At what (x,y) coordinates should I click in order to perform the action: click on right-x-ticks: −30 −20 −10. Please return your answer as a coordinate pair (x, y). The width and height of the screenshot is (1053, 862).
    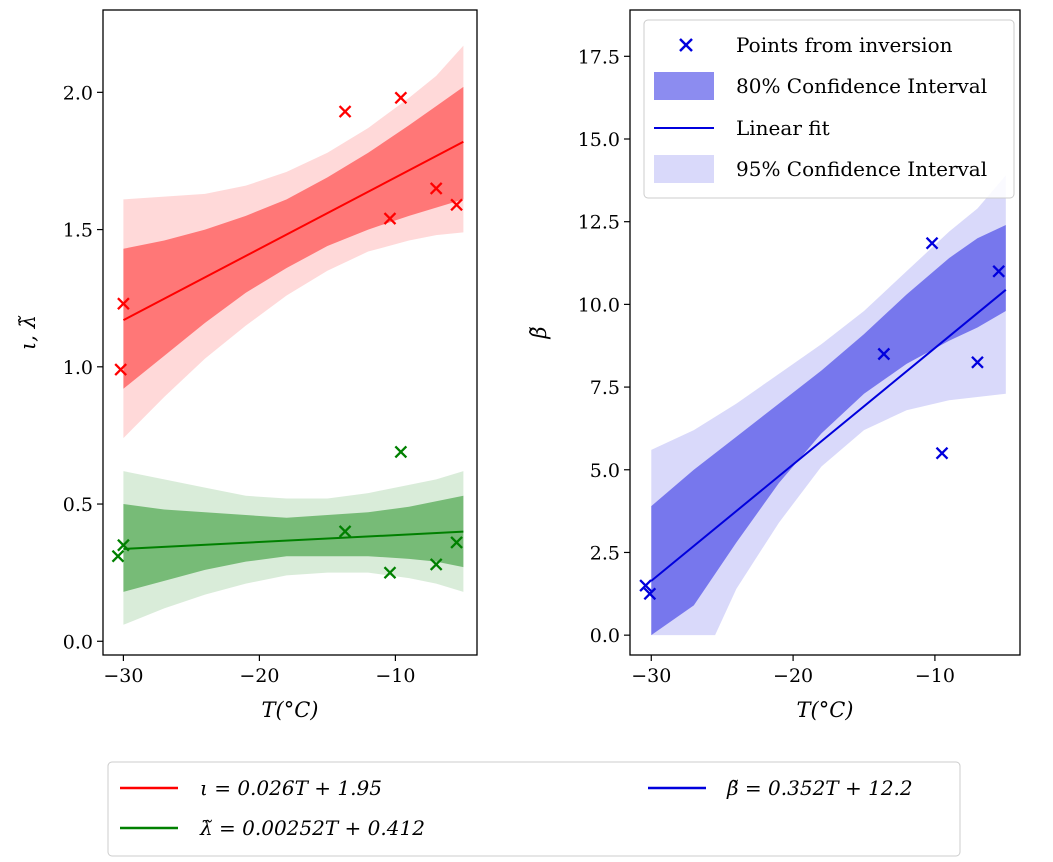
    Looking at the image, I should click on (793, 671).